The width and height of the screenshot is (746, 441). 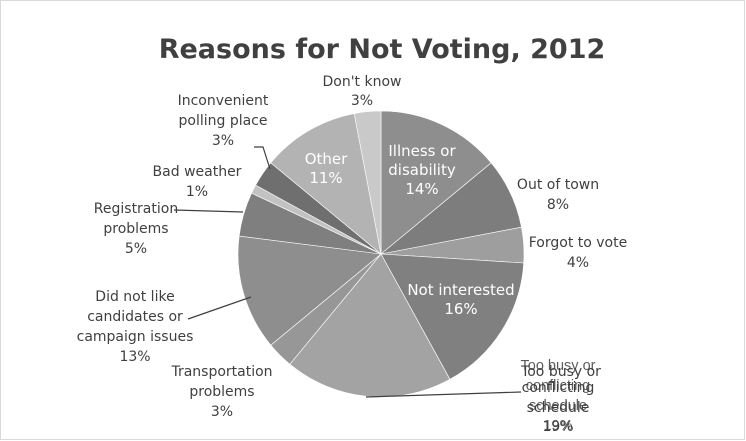 I want to click on slice-label-inconvenient-value: 3%, so click(x=223, y=141).